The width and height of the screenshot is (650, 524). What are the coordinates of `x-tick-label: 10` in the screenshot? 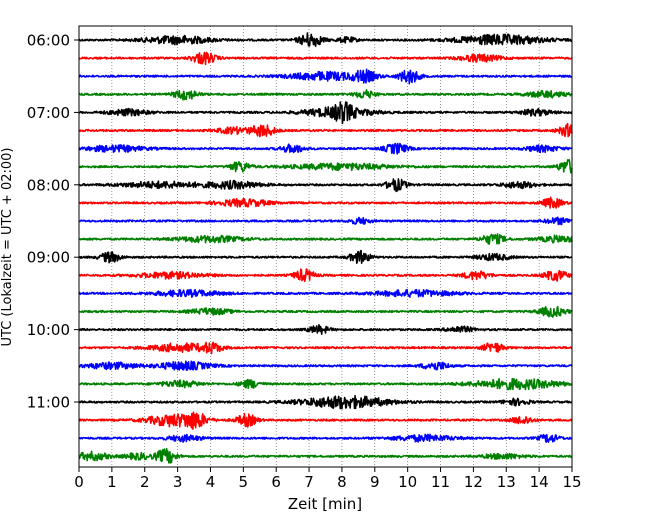 It's located at (407, 482).